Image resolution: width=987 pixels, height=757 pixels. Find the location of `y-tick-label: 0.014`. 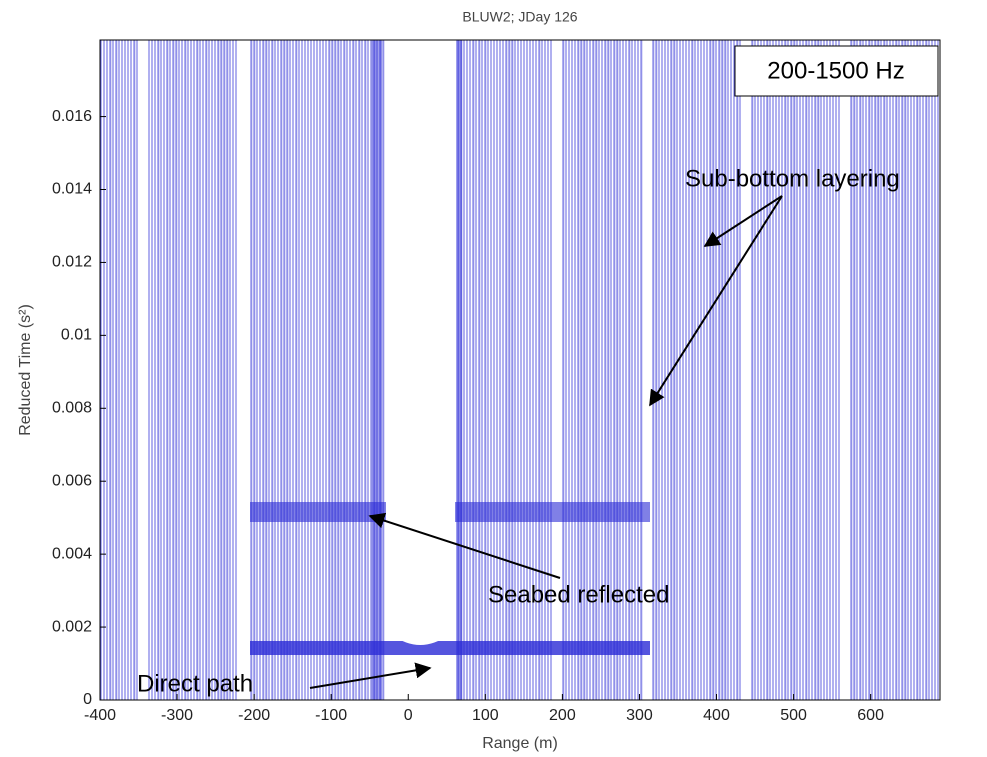

y-tick-label: 0.014 is located at coordinates (72, 189).